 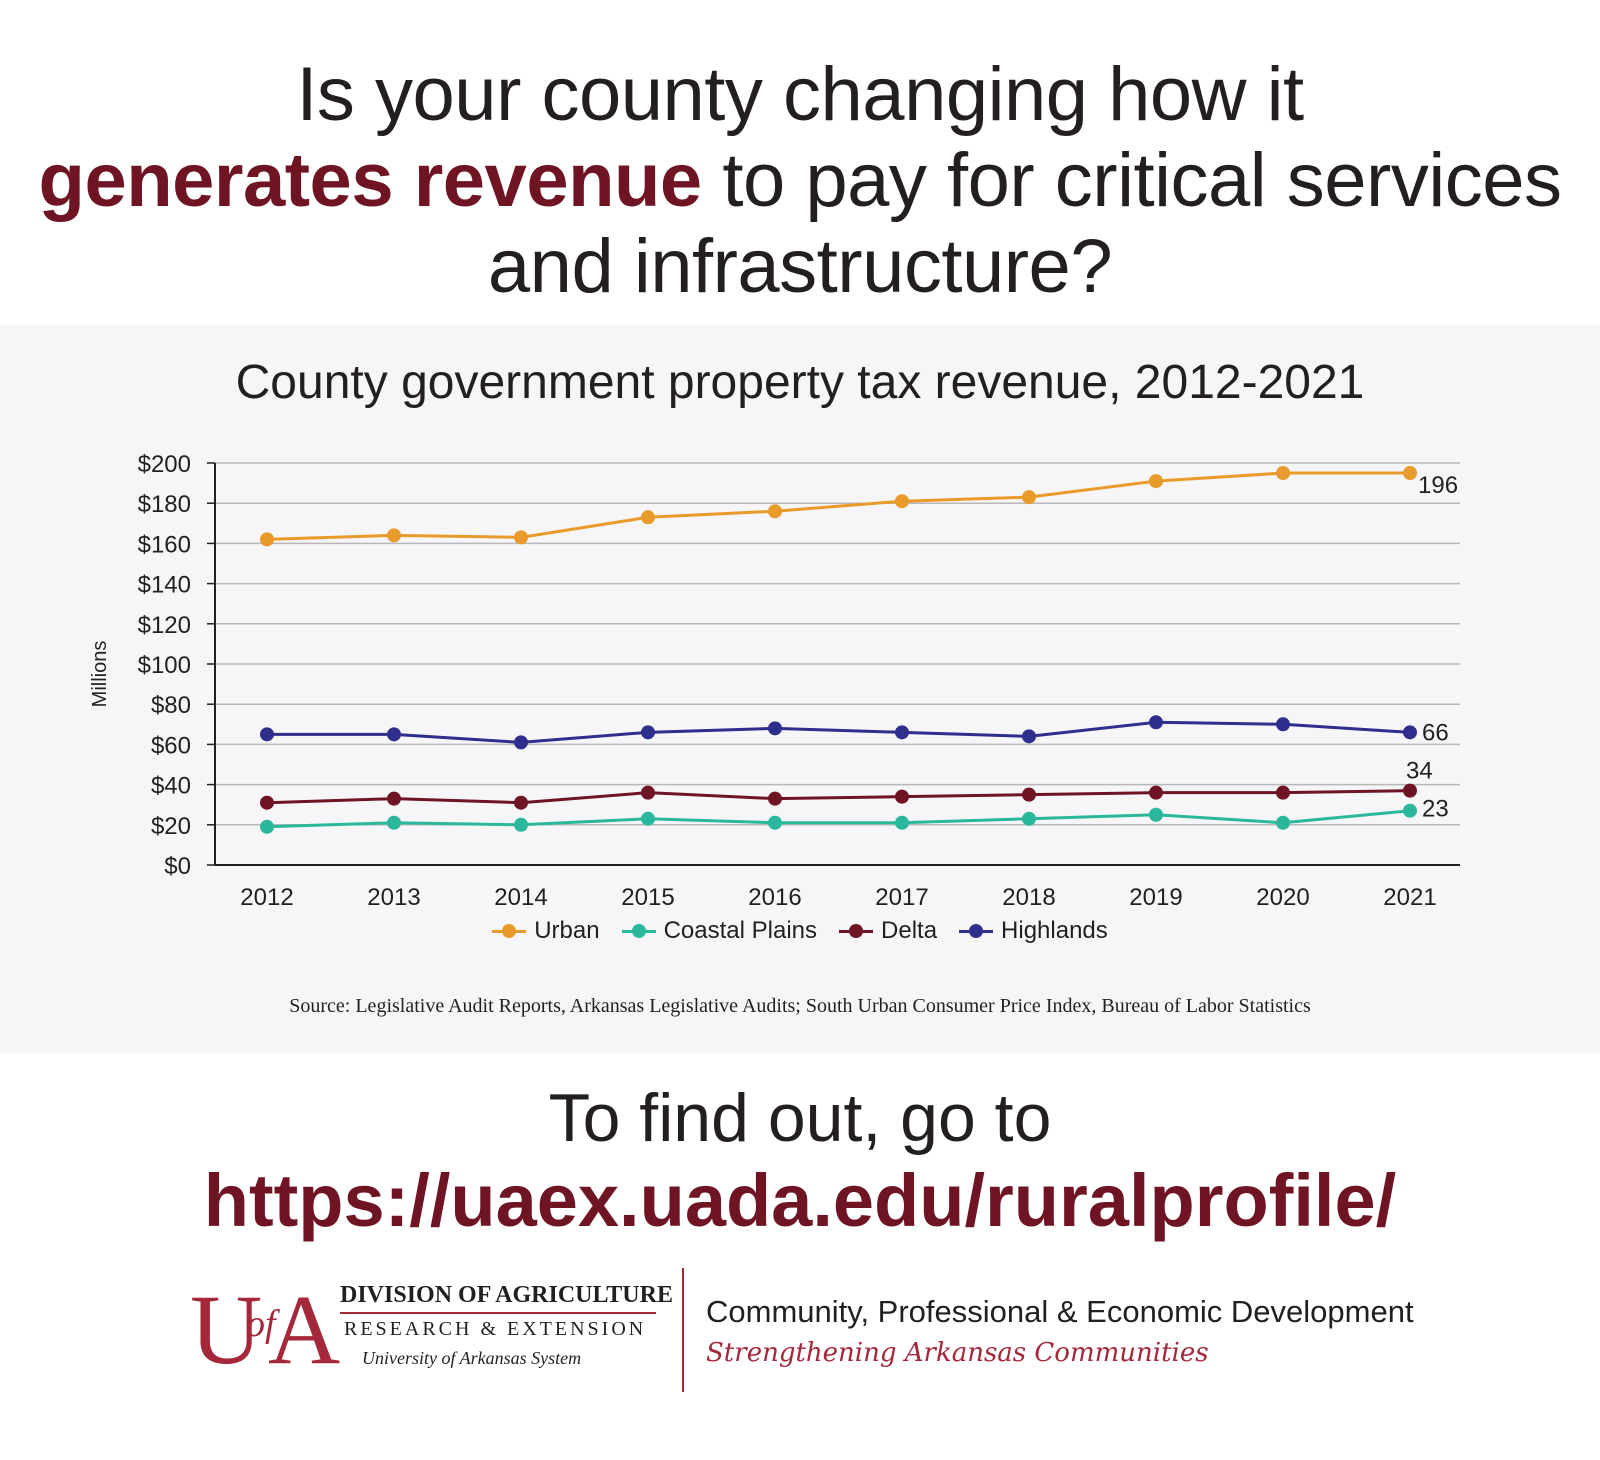 What do you see at coordinates (800, 94) in the screenshot?
I see `headline-pre: Is your county changing how it` at bounding box center [800, 94].